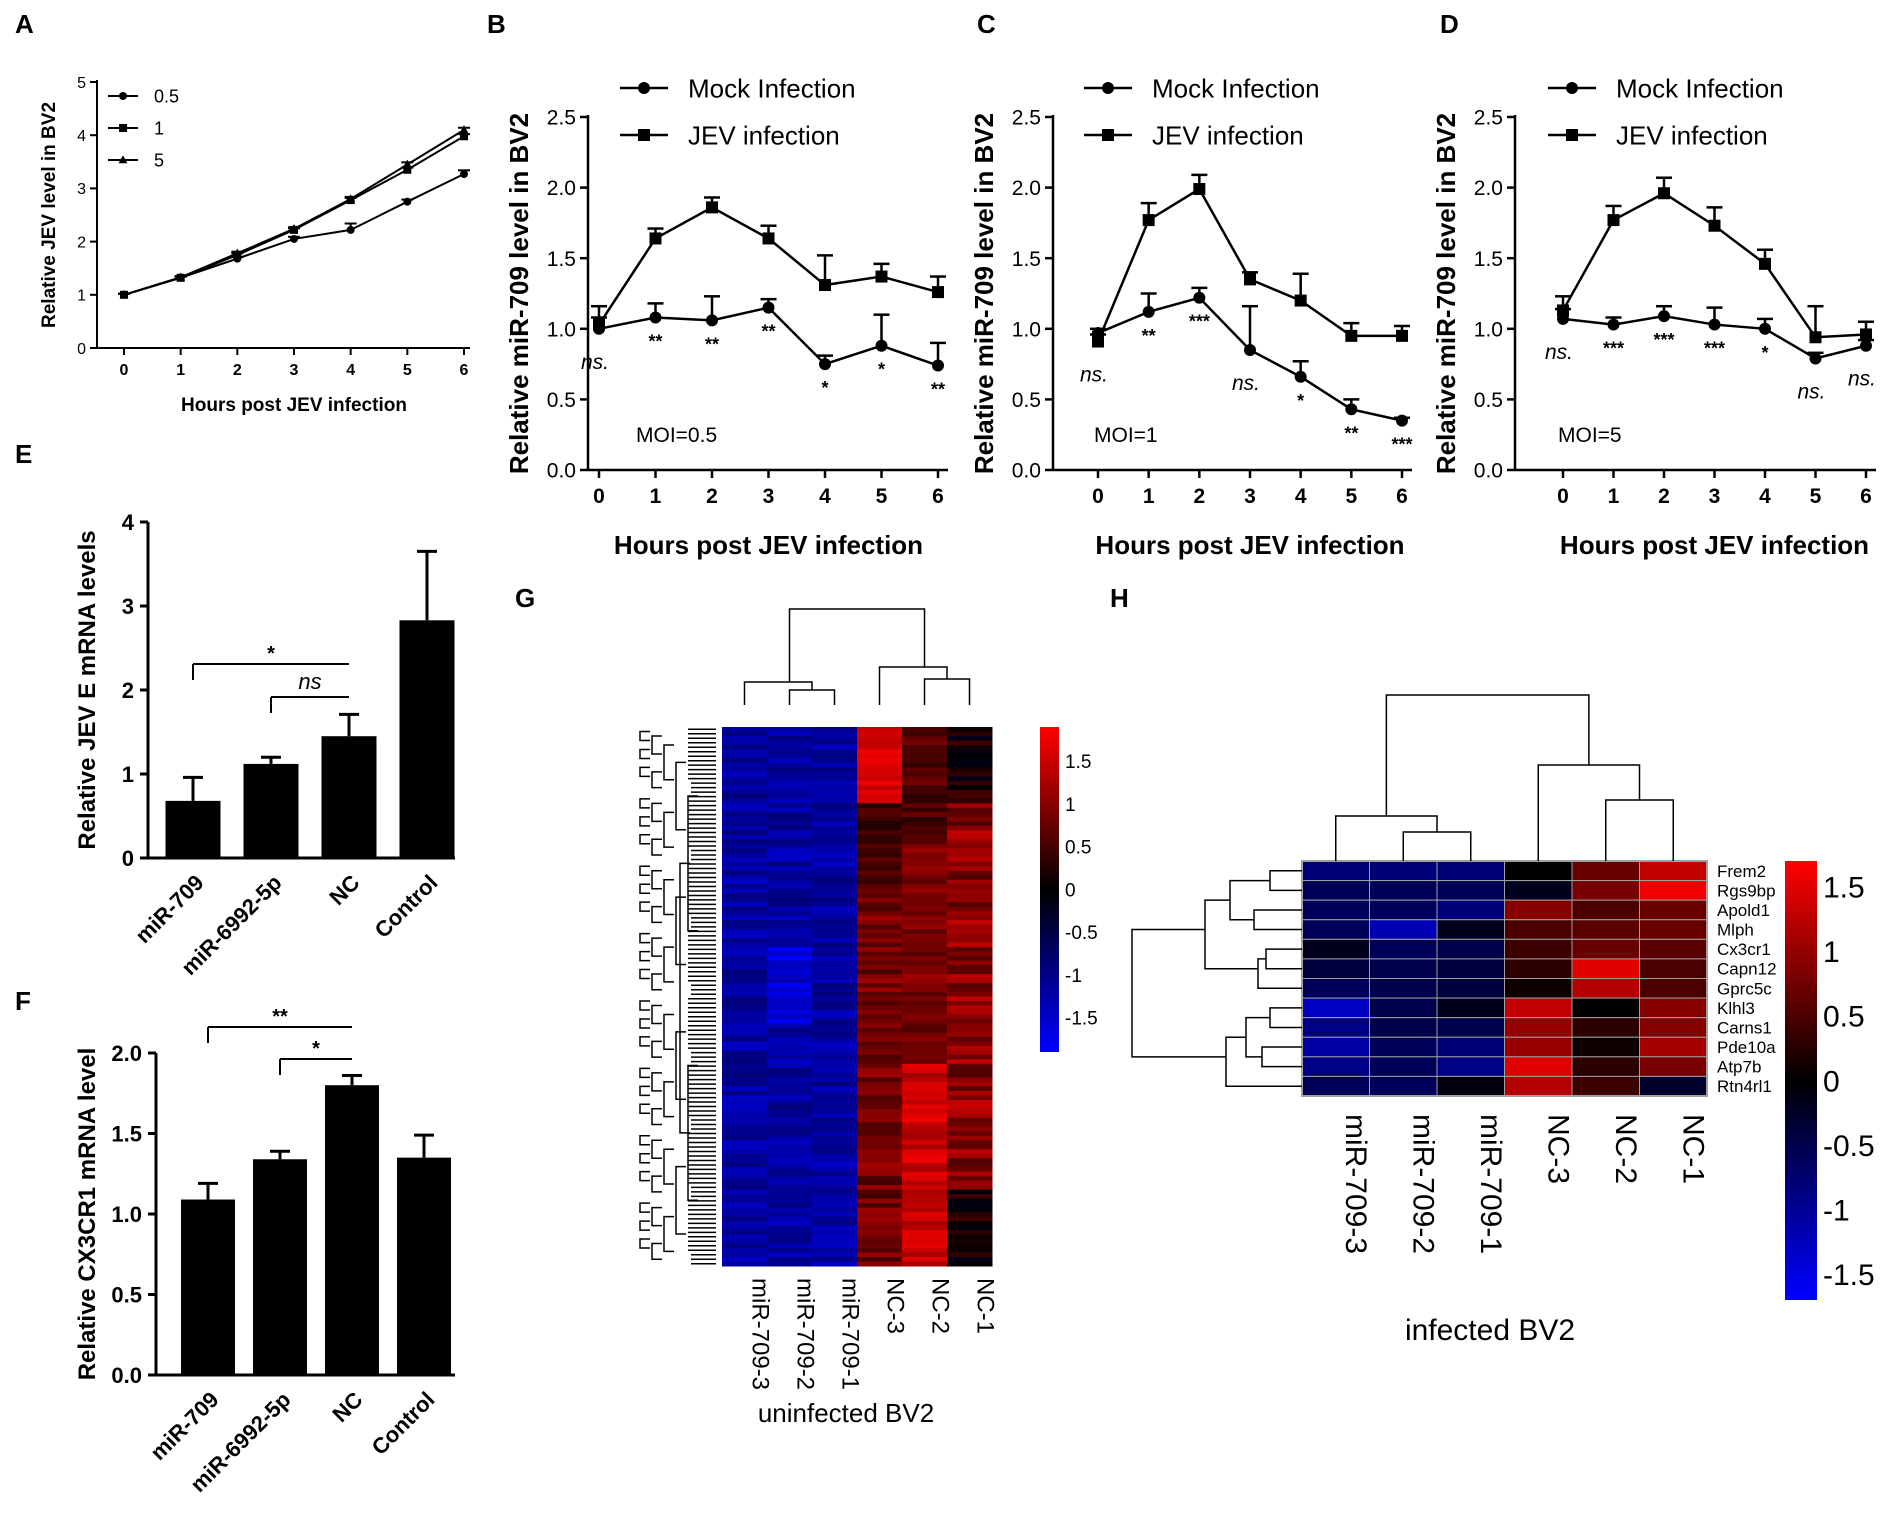 The image size is (1901, 1513). Describe the element at coordinates (407, 370) in the screenshot. I see `x-tick-label-A: 5` at that location.